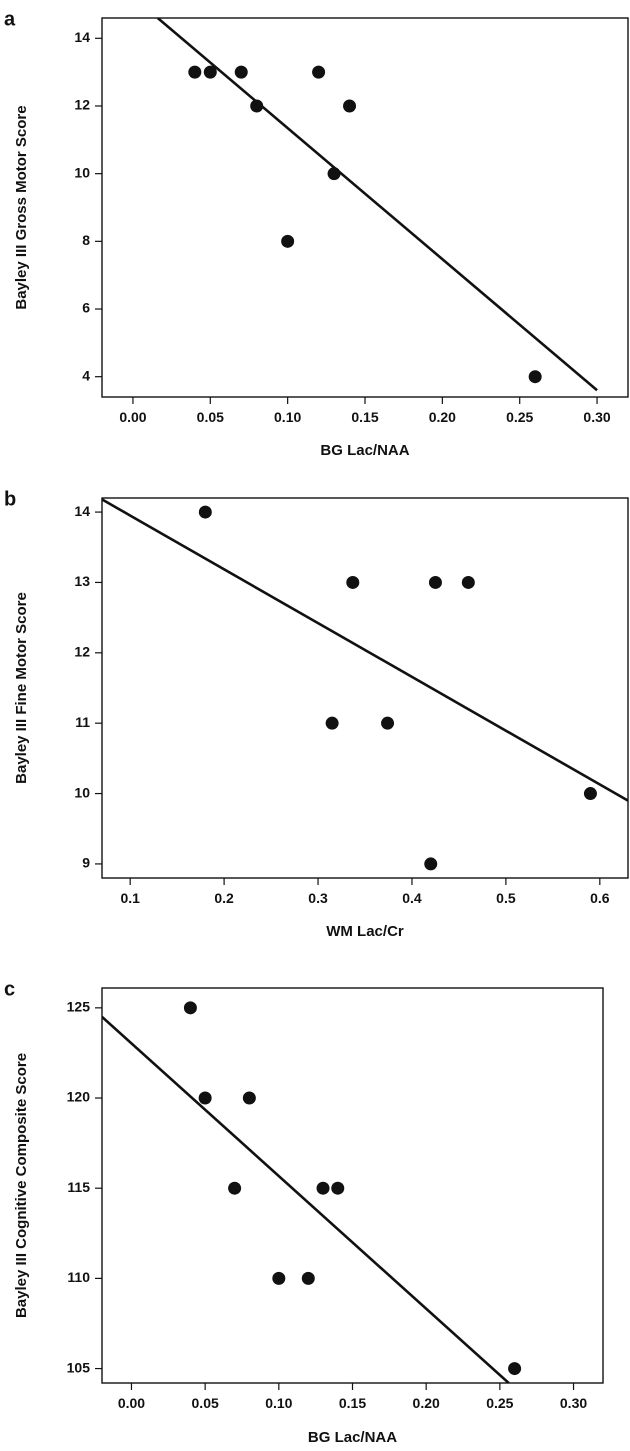  What do you see at coordinates (224, 898) in the screenshot?
I see `x-tick-label: 0.2` at bounding box center [224, 898].